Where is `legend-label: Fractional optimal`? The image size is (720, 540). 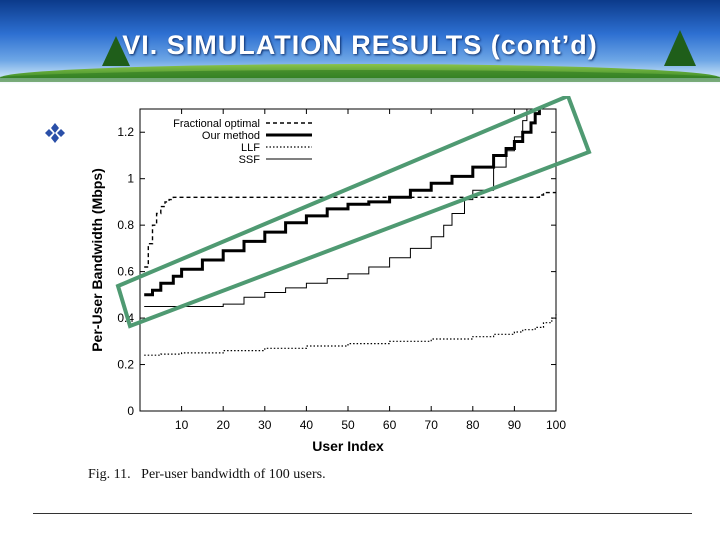 legend-label: Fractional optimal is located at coordinates (216, 124).